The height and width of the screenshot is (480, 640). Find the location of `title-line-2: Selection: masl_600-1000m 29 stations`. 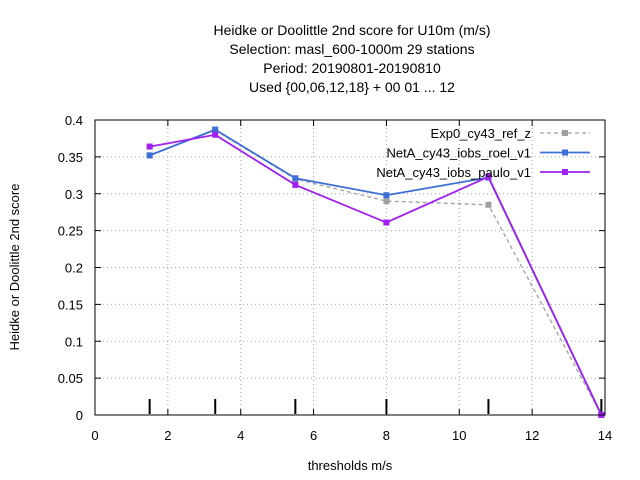

title-line-2: Selection: masl_600-1000m 29 stations is located at coordinates (351, 49).